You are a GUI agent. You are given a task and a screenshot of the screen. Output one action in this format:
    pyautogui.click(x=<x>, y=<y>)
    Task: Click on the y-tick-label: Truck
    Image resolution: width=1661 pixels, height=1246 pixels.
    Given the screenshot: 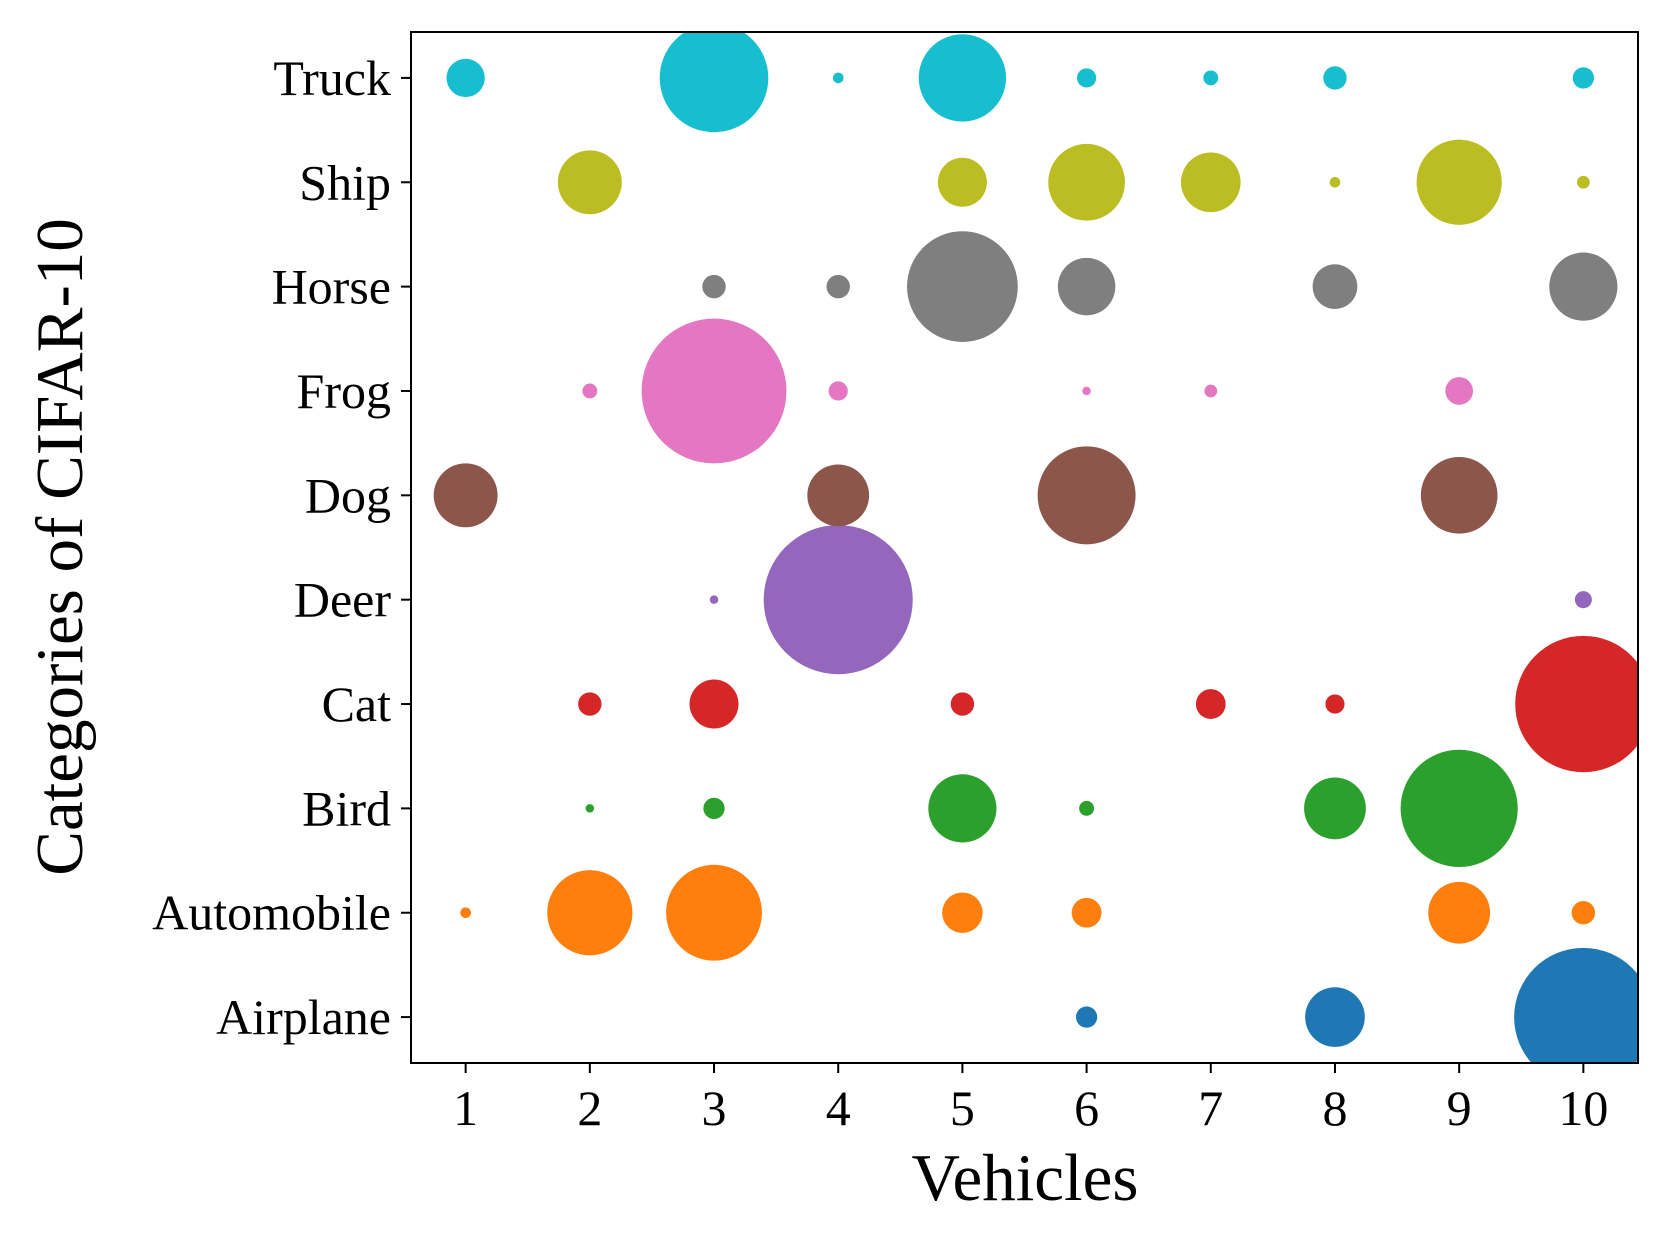 What is the action you would take?
    pyautogui.click(x=332, y=78)
    